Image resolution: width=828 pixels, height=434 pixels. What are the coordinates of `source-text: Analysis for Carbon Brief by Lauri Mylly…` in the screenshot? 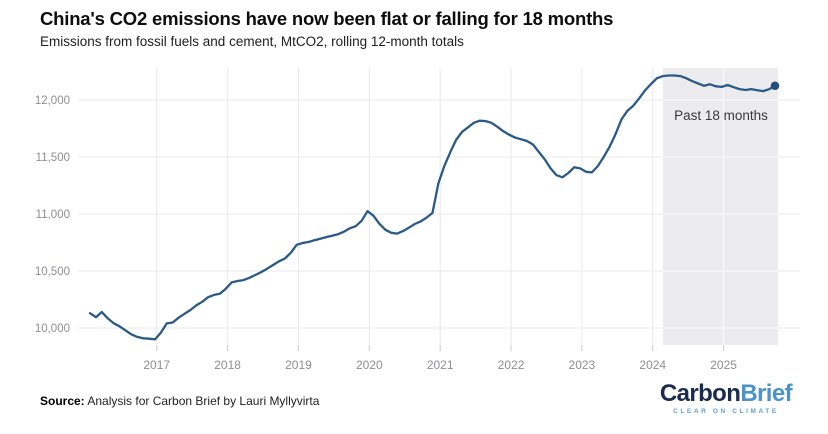 It's located at (202, 401).